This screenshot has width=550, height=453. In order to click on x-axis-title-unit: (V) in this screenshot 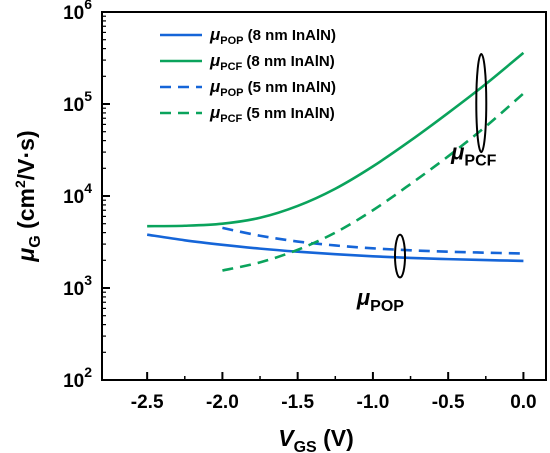, I will do `click(335, 438)`.